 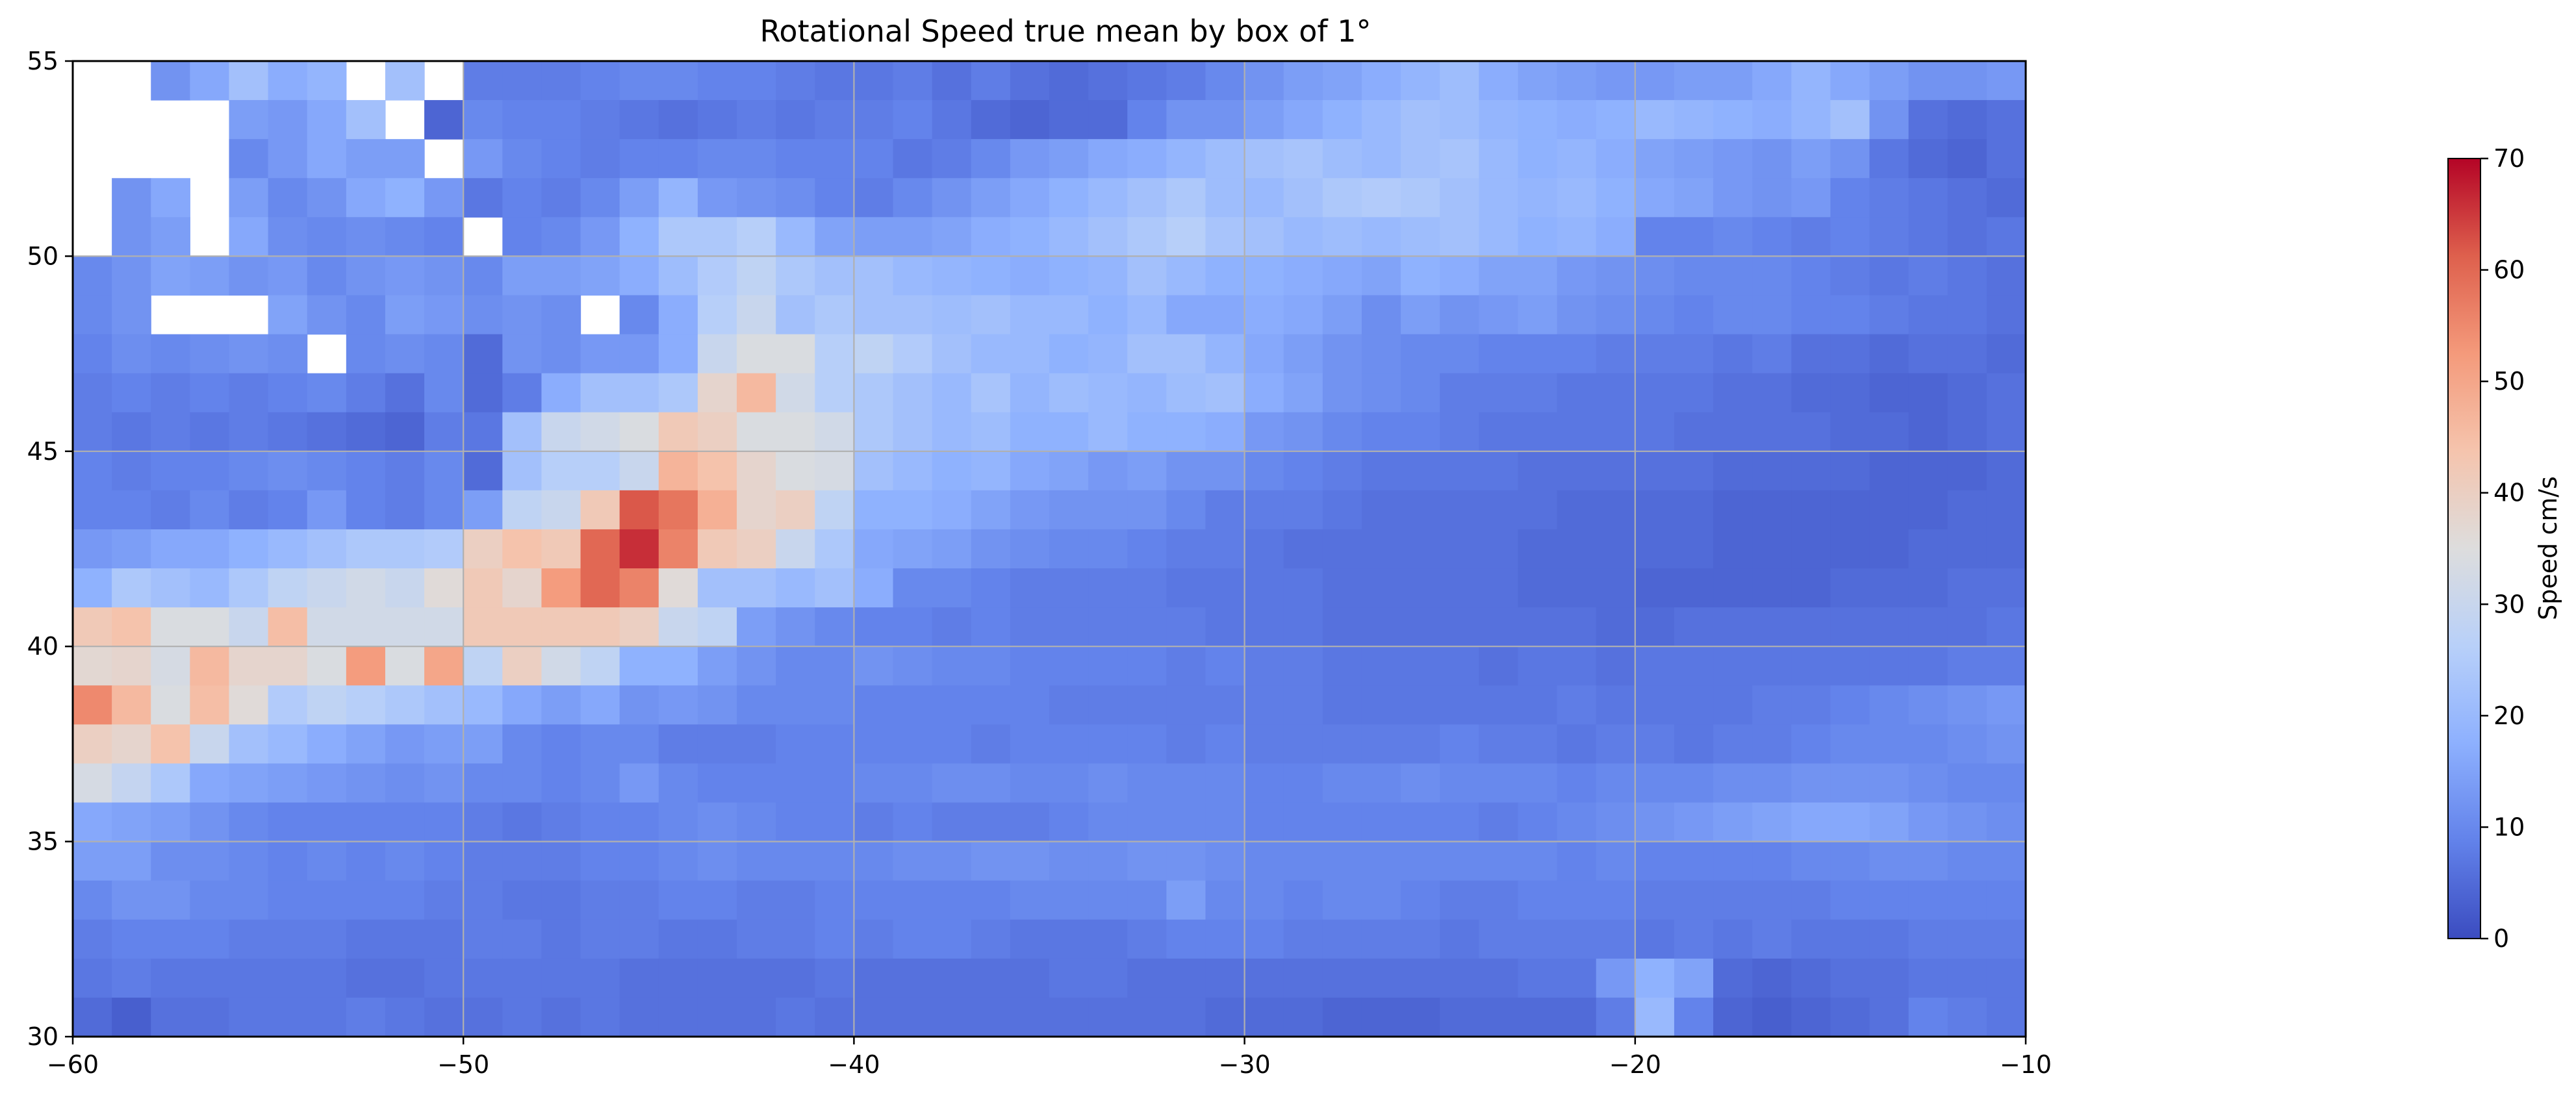 I want to click on colorbar-tick-label: 0, so click(x=2501, y=938).